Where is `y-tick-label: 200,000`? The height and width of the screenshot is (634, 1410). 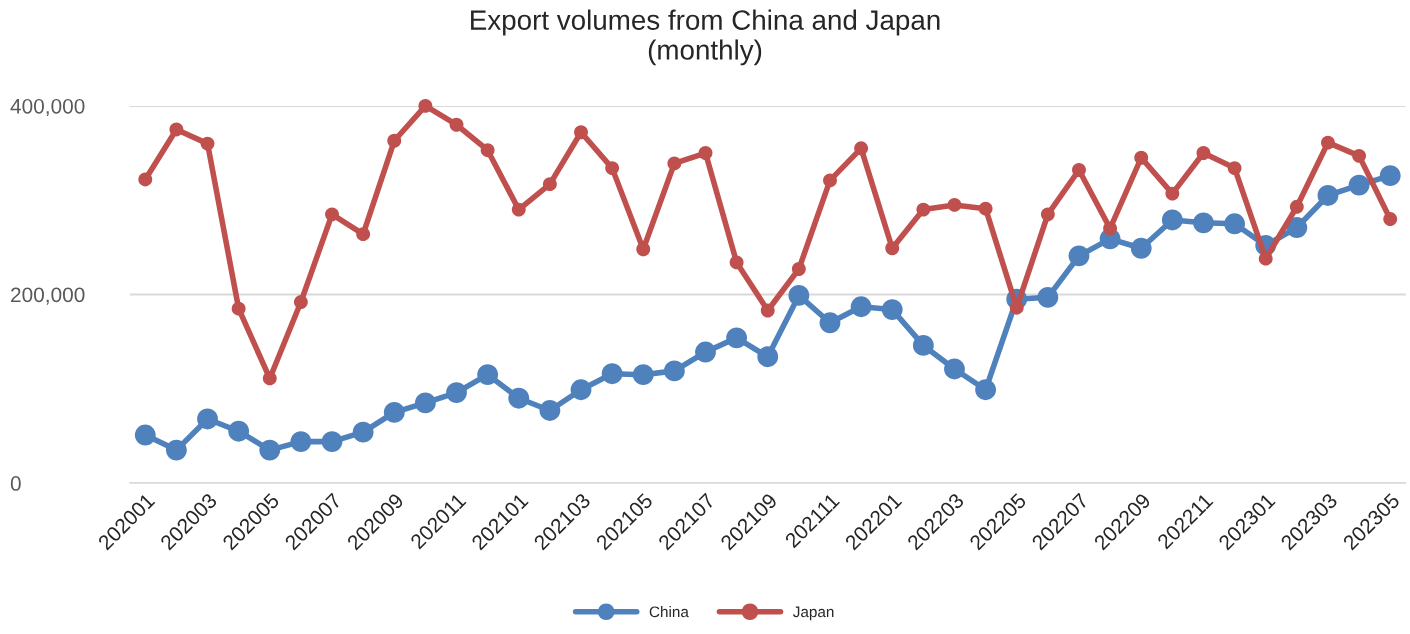
y-tick-label: 200,000 is located at coordinates (48, 296).